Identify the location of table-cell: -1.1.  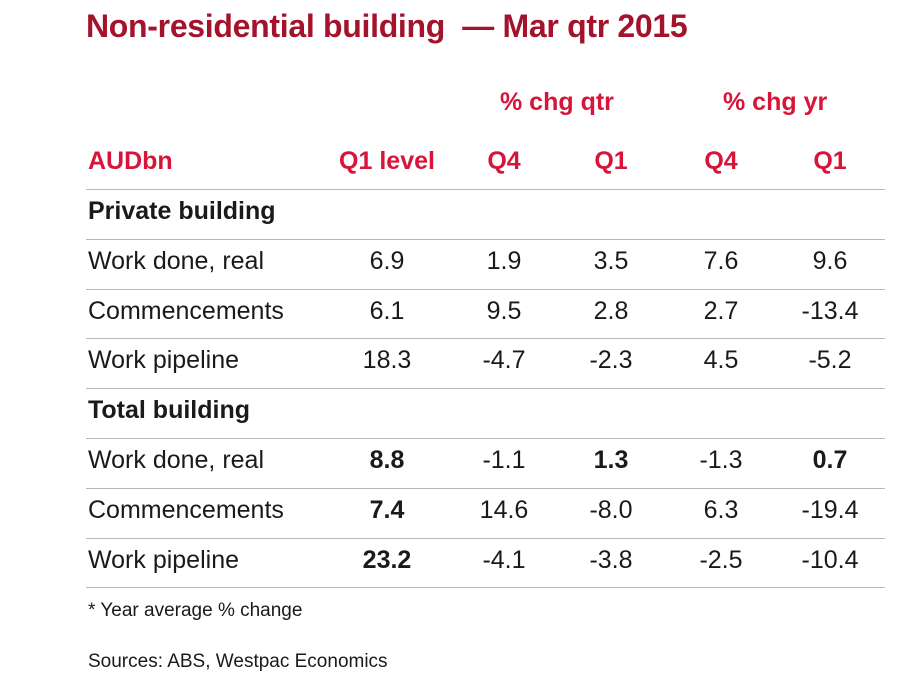
(504, 460).